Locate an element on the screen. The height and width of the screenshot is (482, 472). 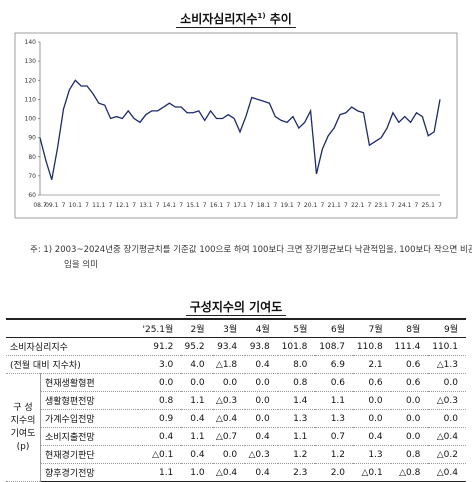
x-tick-label: 22.1 is located at coordinates (358, 205).